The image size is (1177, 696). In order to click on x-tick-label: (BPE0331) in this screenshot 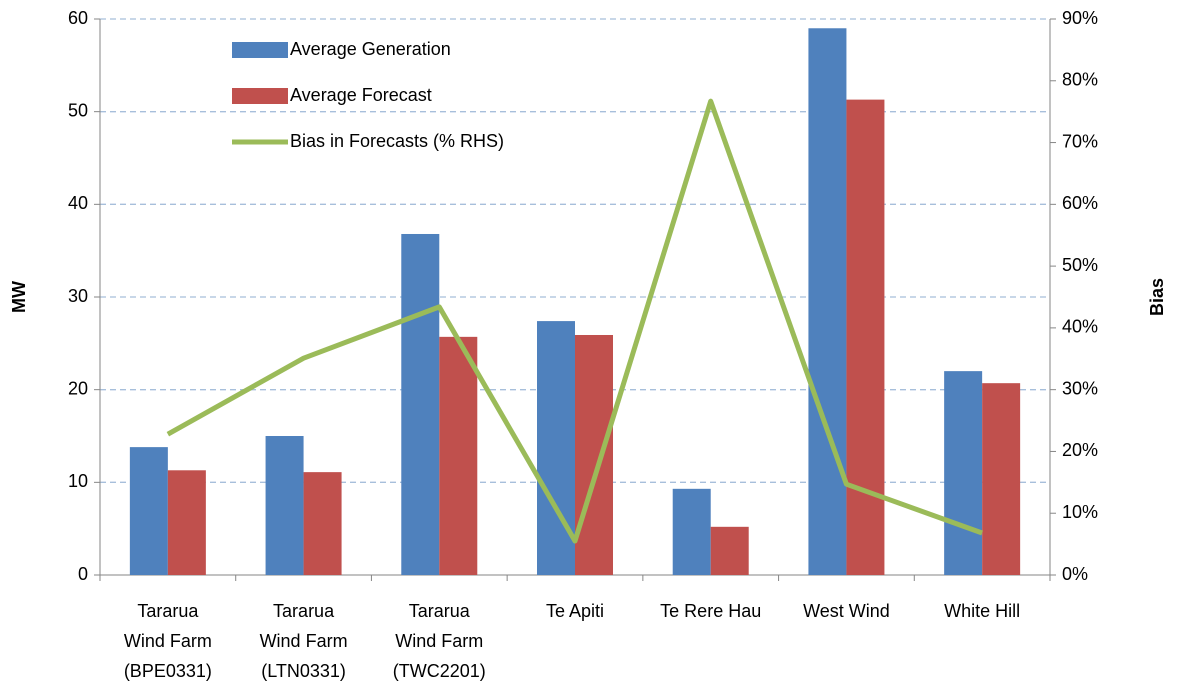, I will do `click(168, 671)`.